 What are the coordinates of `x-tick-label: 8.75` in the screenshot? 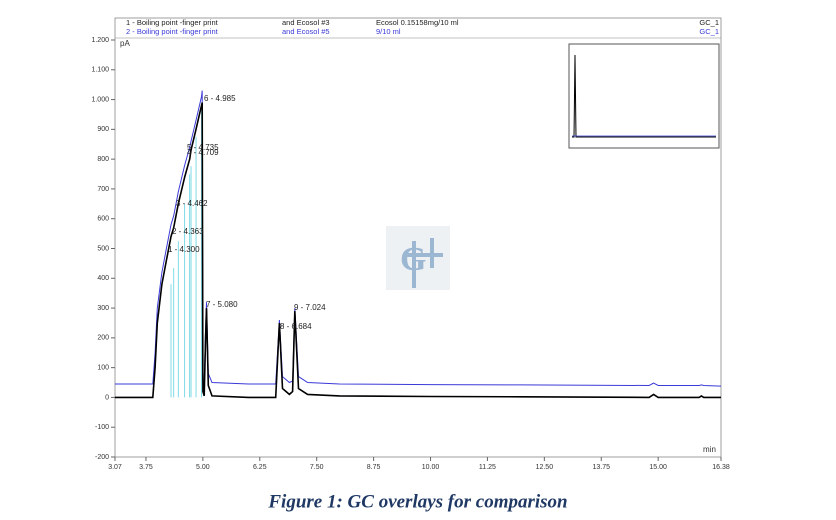 It's located at (374, 467).